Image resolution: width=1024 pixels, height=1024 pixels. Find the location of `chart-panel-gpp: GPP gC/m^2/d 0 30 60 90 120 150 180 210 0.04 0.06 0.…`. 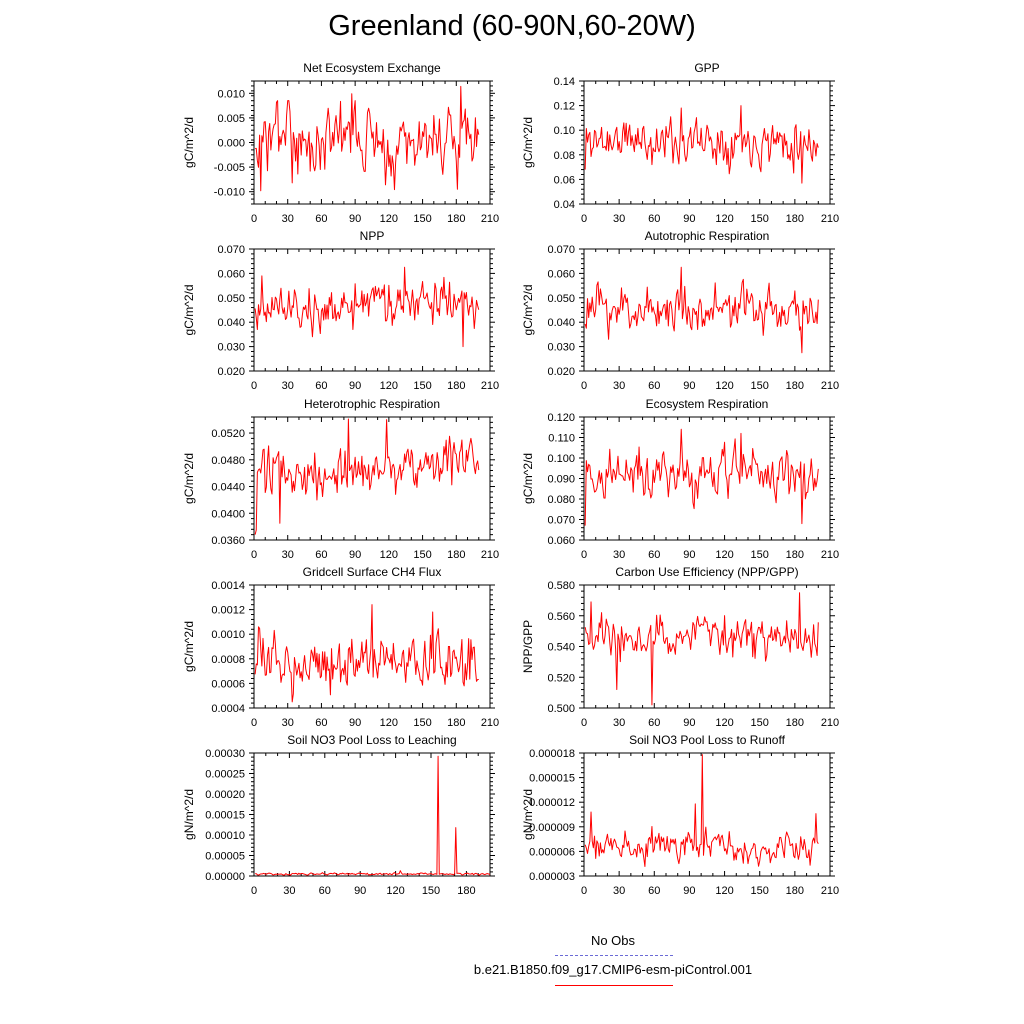

chart-panel-gpp: GPP gC/m^2/d 0 30 60 90 120 150 180 210 0.04 0.06 0.… is located at coordinates (680, 143).